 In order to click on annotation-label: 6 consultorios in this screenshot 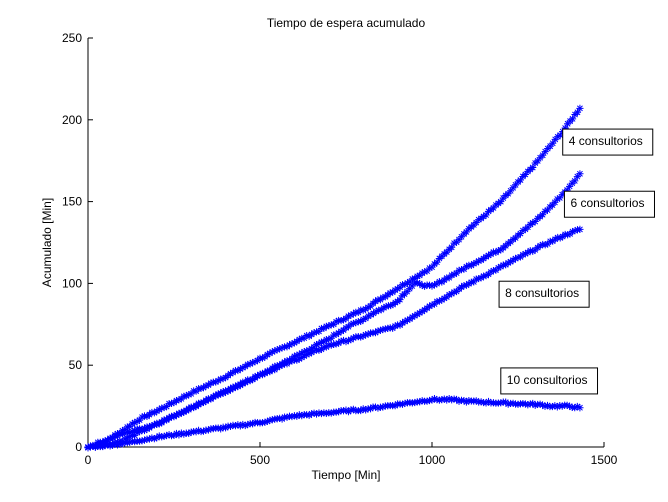, I will do `click(607, 203)`.